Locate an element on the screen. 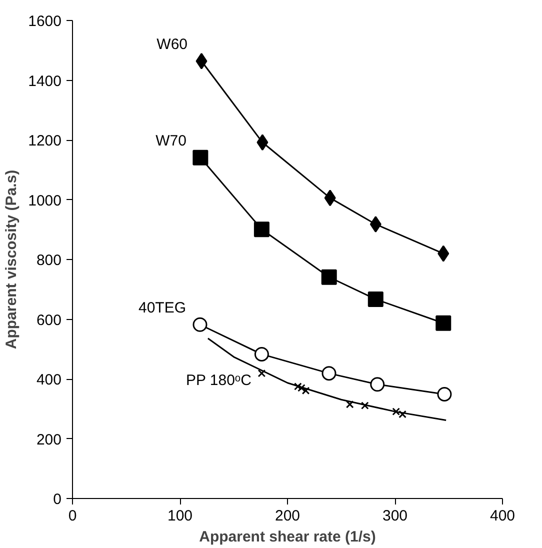  y-axis-title: Apparent viscosity (Pa.s) is located at coordinates (11, 260).